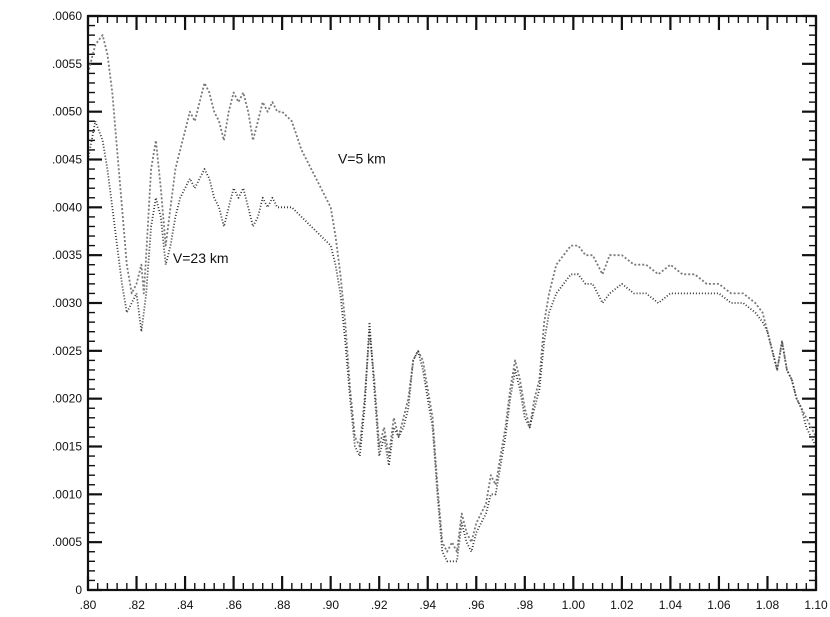  What do you see at coordinates (279, 207) in the screenshot?
I see `annot-layer: V=5 km V=23 km` at bounding box center [279, 207].